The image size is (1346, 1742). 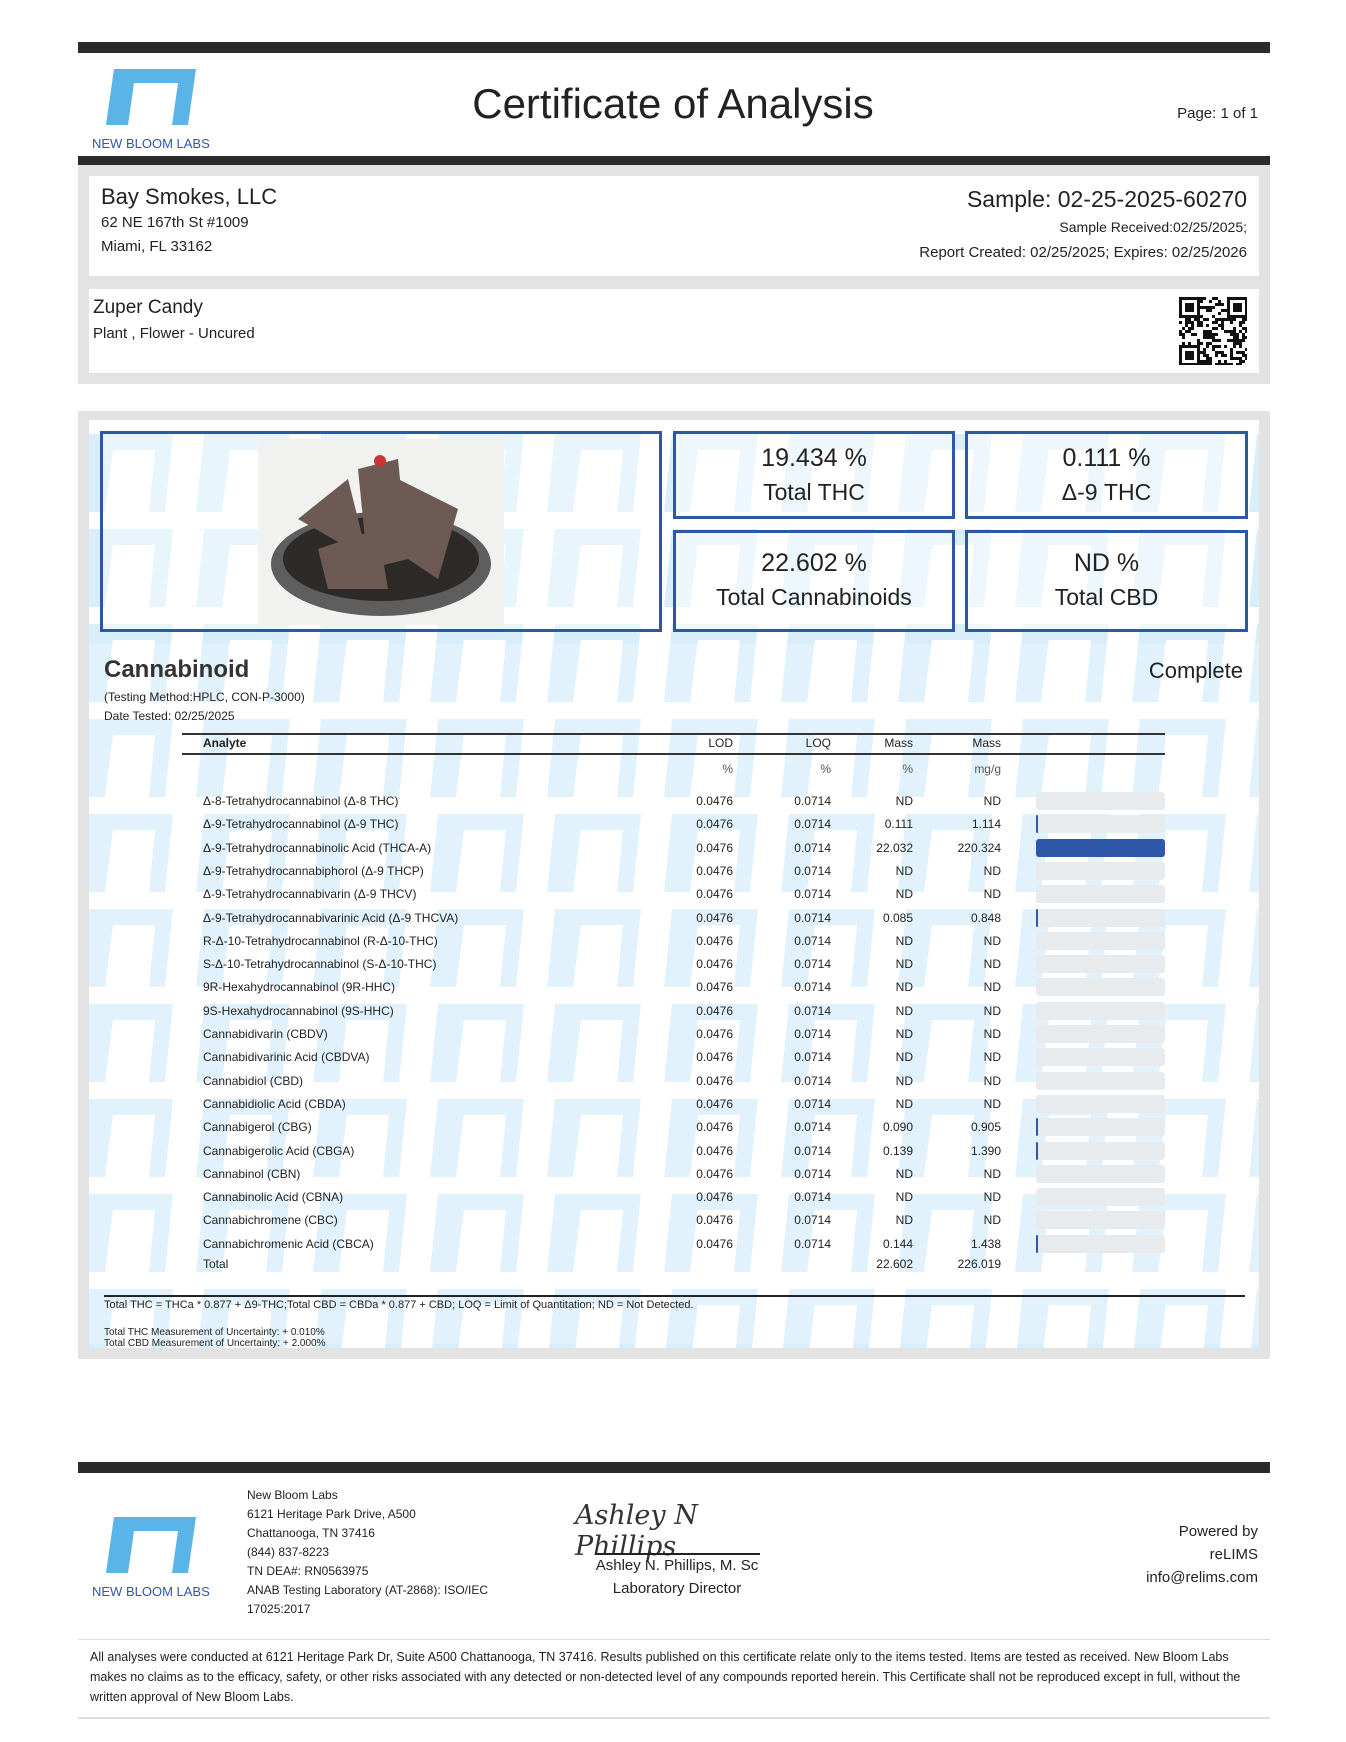 I want to click on total-label: Total, so click(x=216, y=1264).